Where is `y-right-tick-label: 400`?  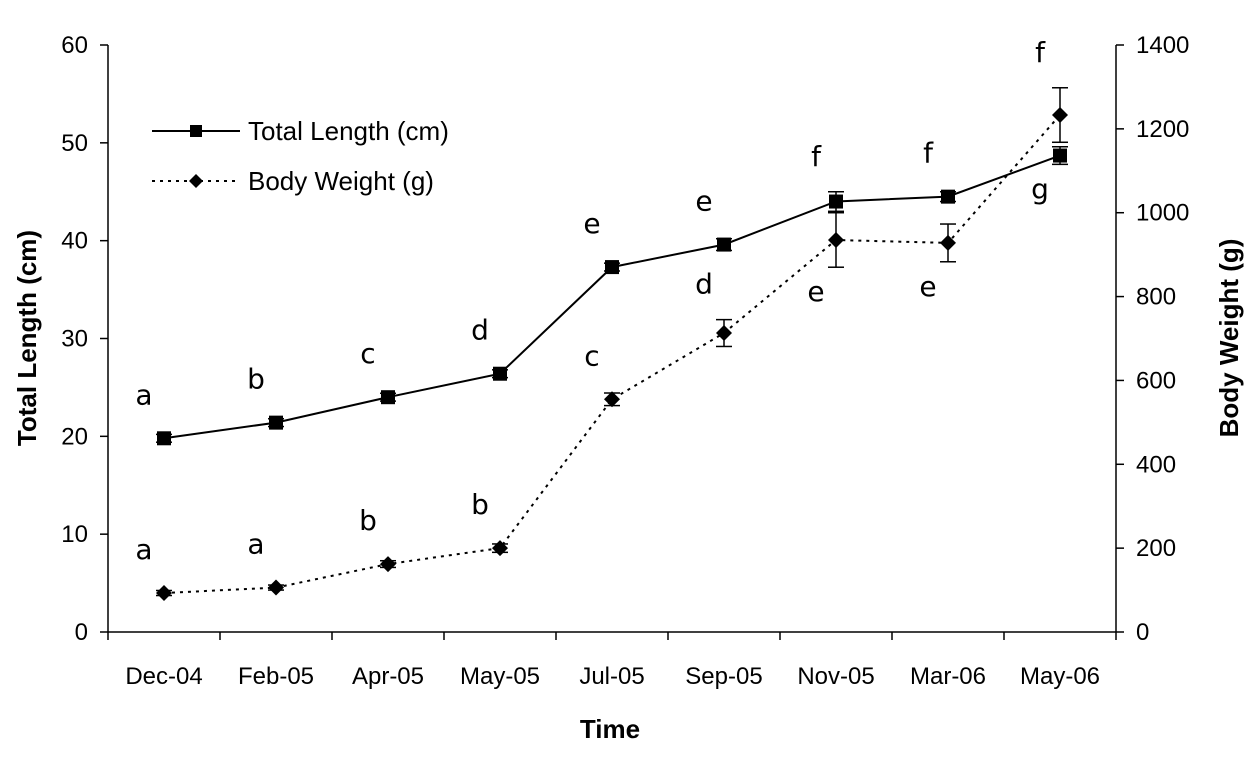 y-right-tick-label: 400 is located at coordinates (1156, 464).